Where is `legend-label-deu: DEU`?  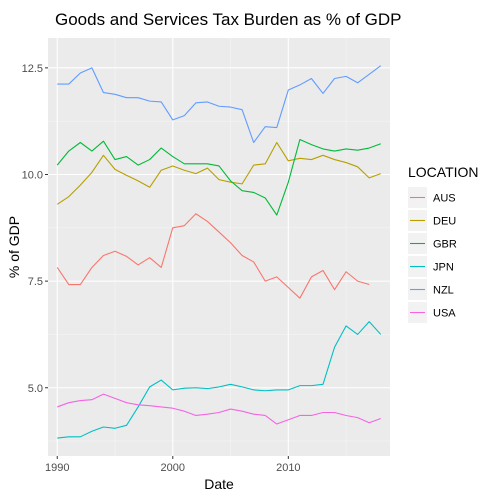
legend-label-deu: DEU is located at coordinates (444, 222).